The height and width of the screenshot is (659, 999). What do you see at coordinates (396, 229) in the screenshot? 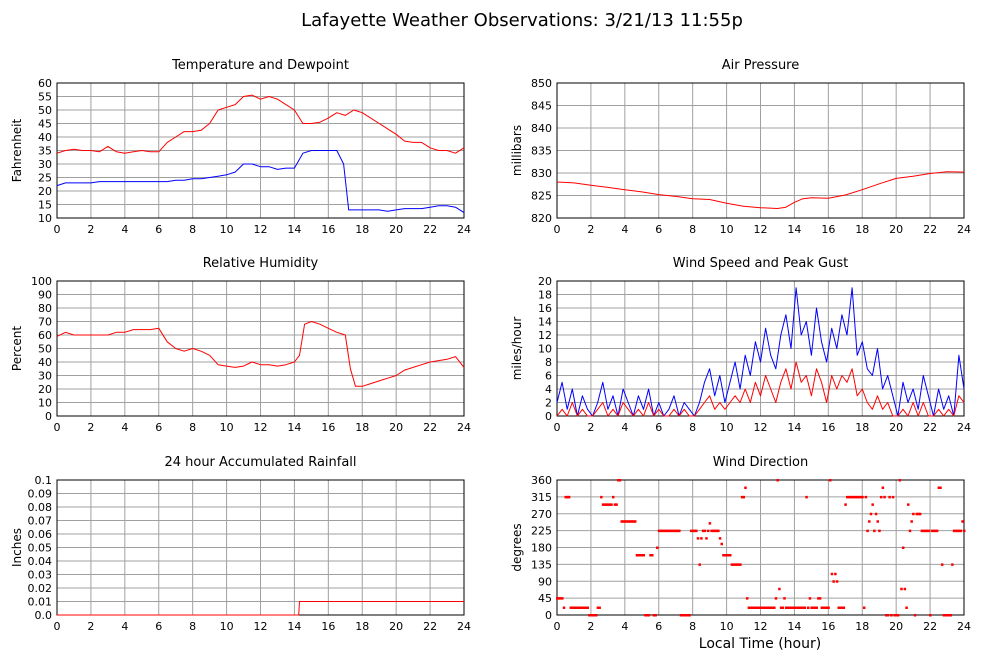
I see `x-tick-label: 20` at bounding box center [396, 229].